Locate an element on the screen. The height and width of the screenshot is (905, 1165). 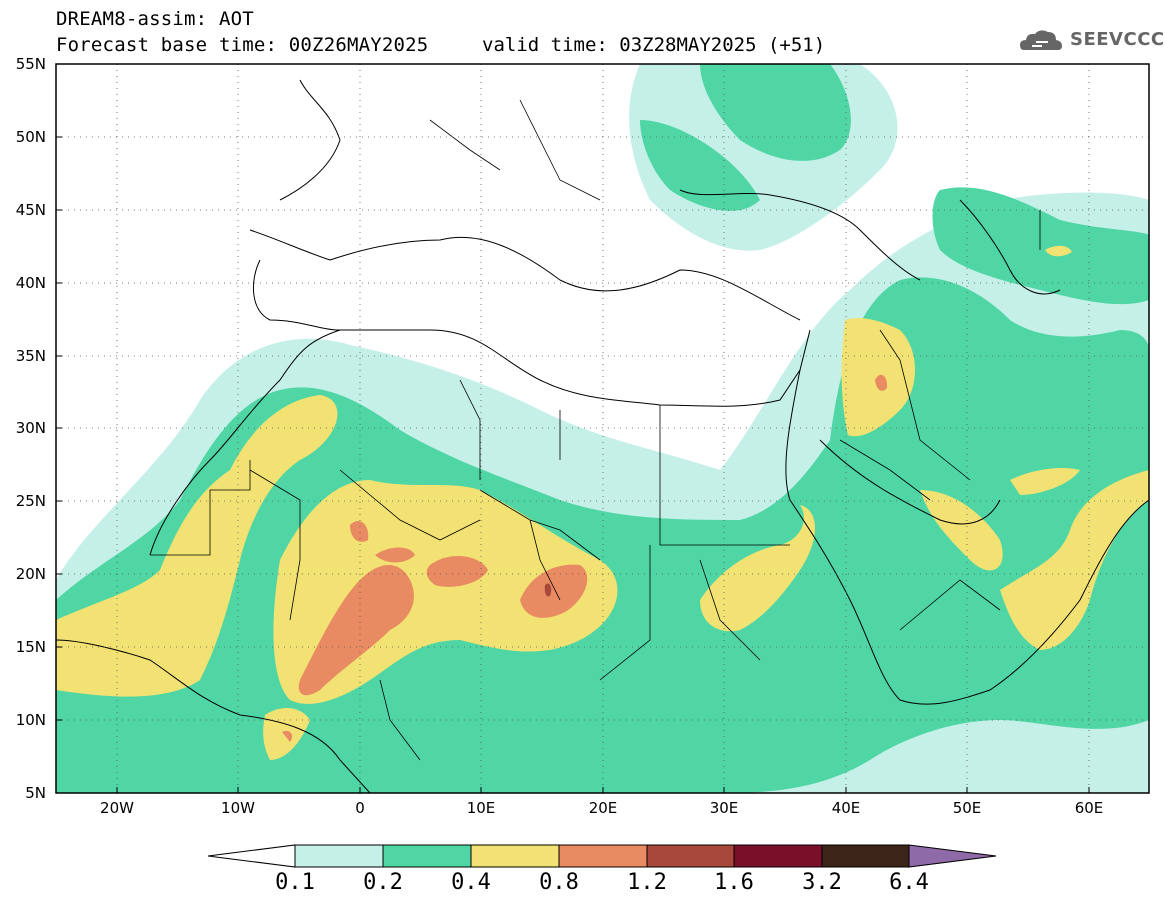
colorbar is located at coordinates (602, 856).